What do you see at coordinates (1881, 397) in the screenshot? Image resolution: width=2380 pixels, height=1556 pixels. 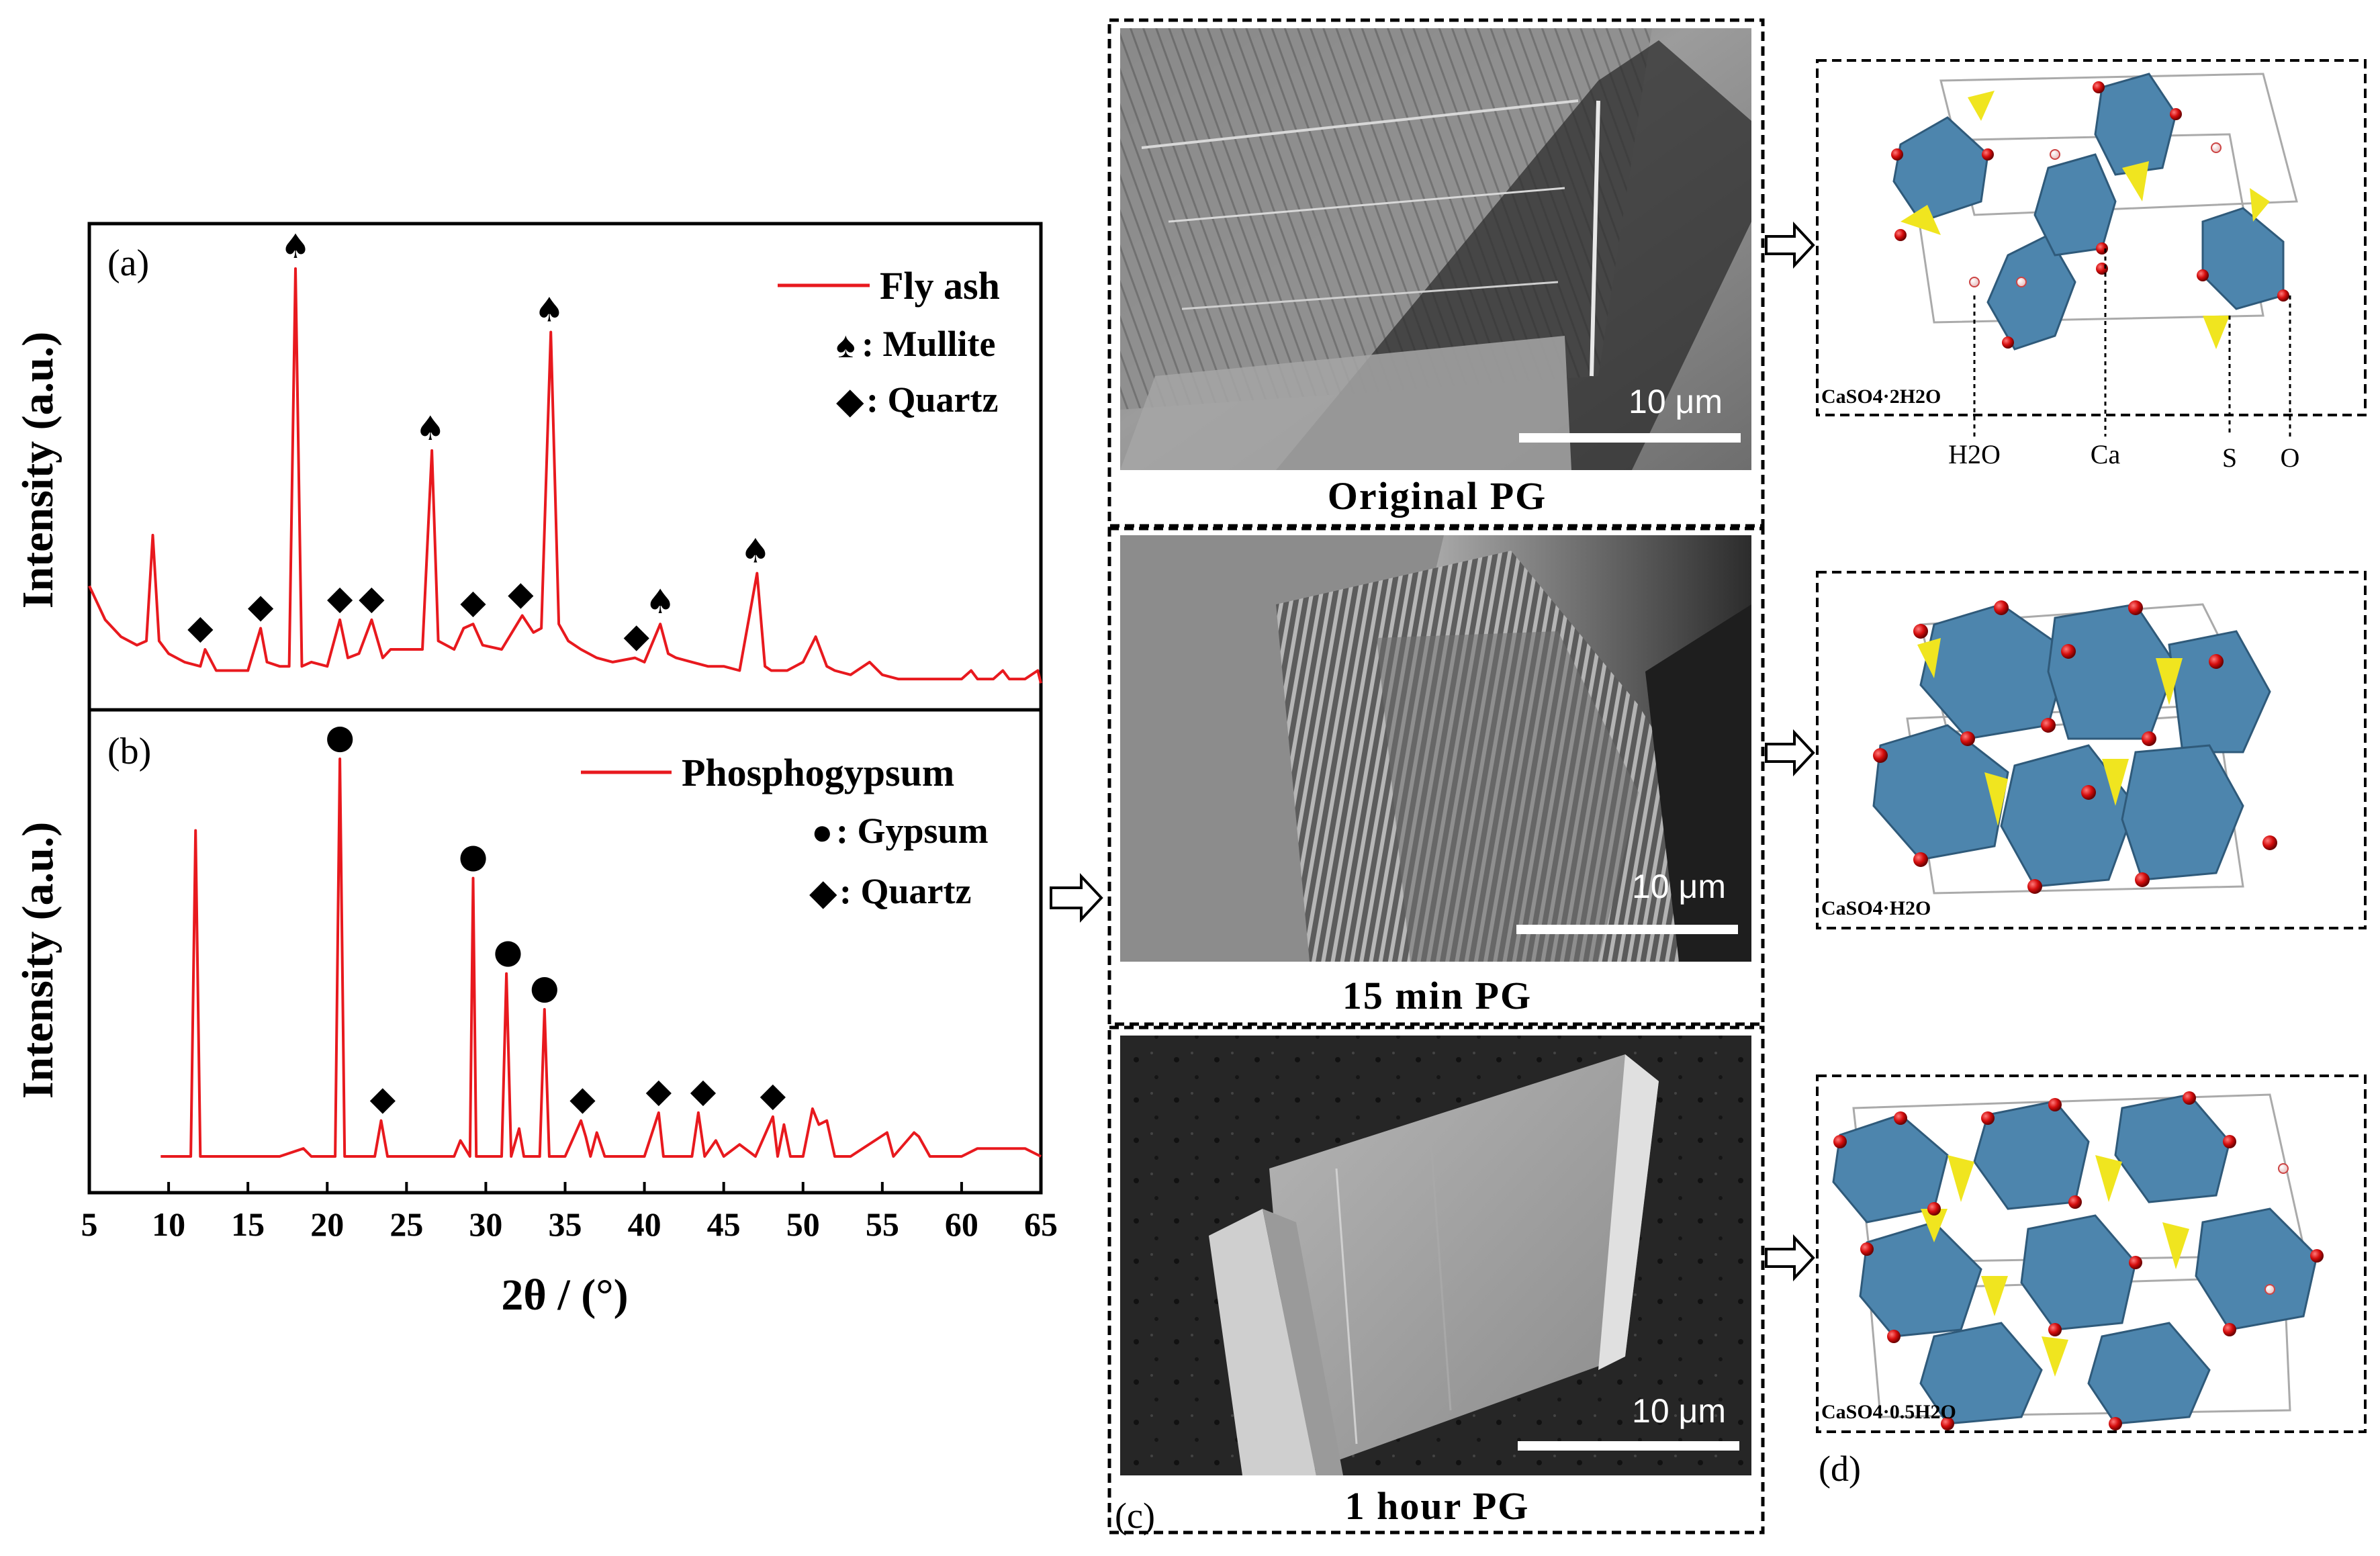 I see `formula-dihydrate: CaSO4·2H2O` at bounding box center [1881, 397].